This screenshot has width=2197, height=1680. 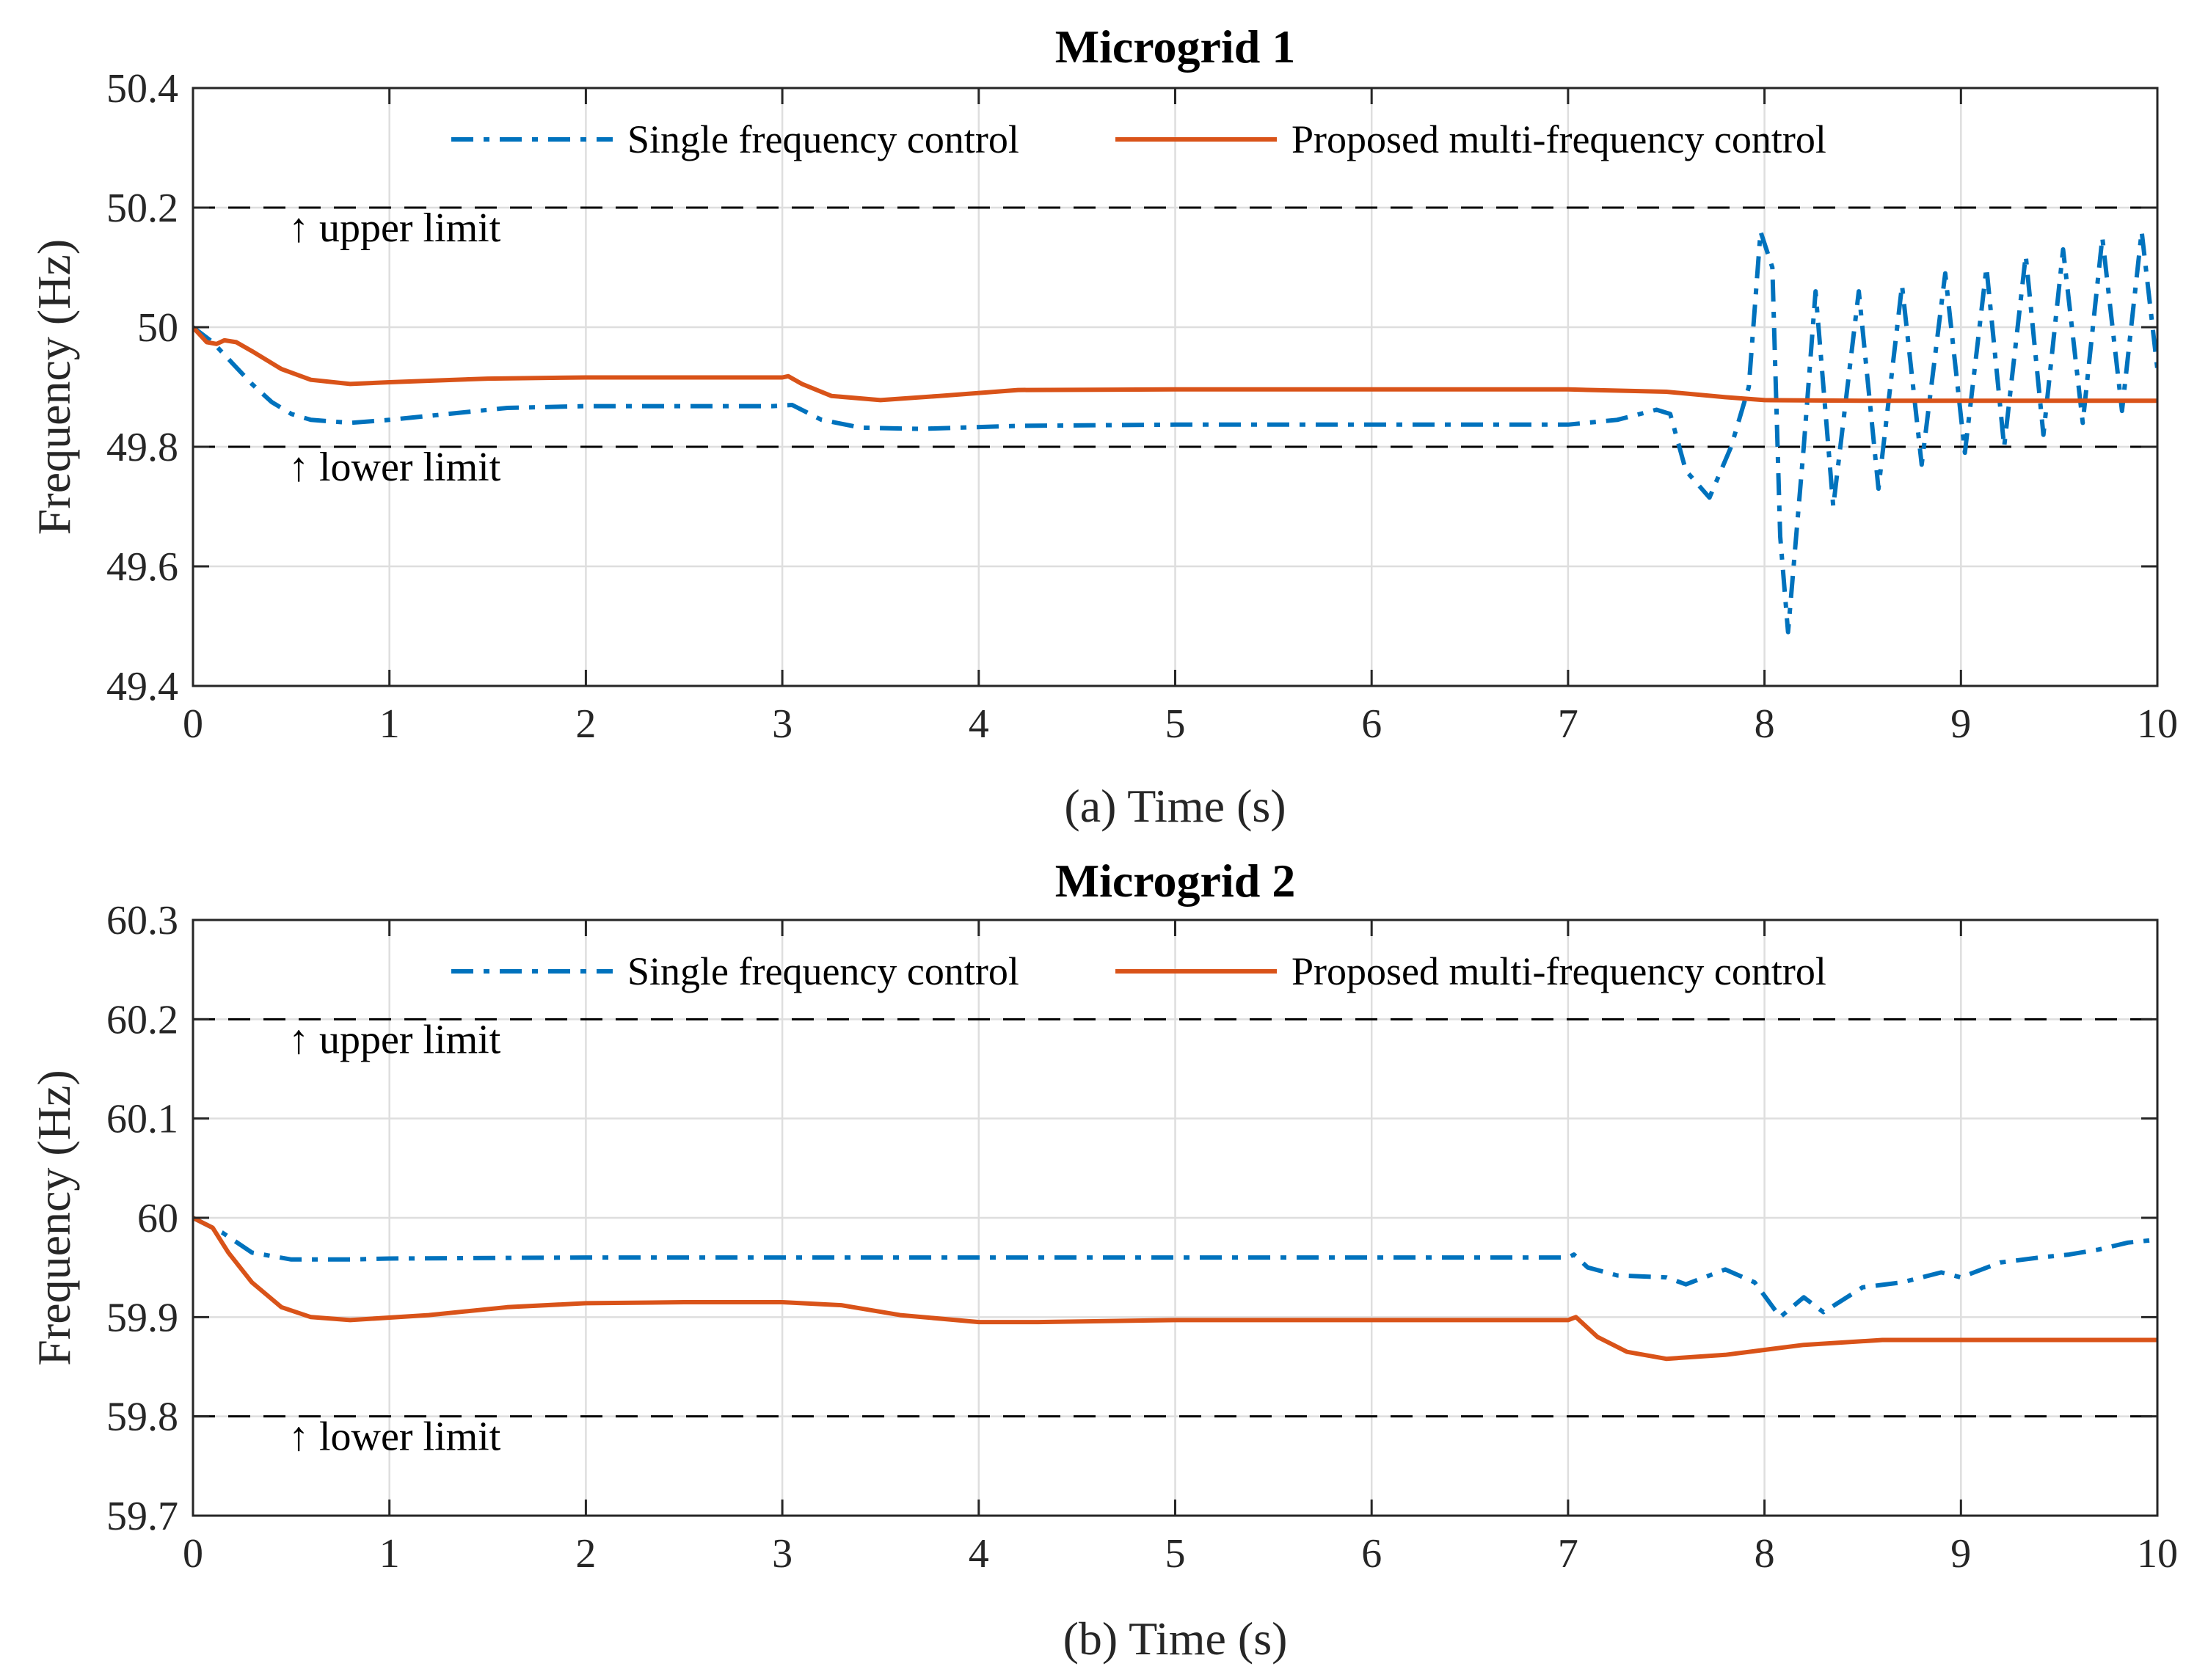 I want to click on y-tick-label: 49.4, so click(x=142, y=686).